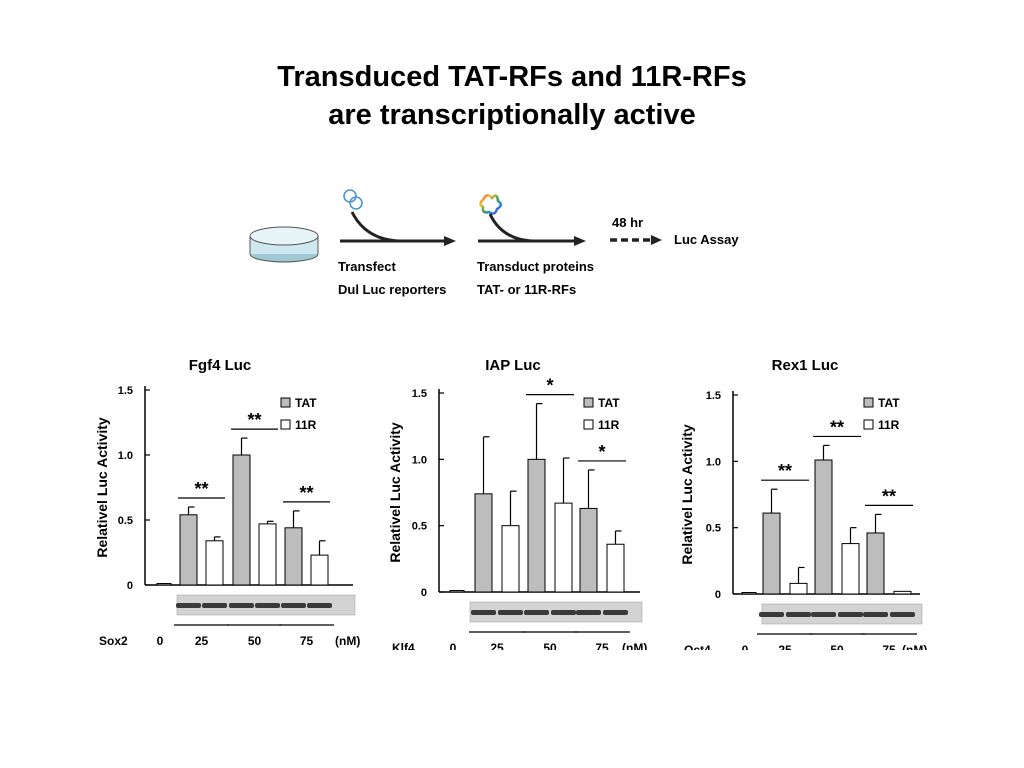 This screenshot has height=768, width=1024. I want to click on c2-y-tick-label-3: 1.5, so click(713, 396).